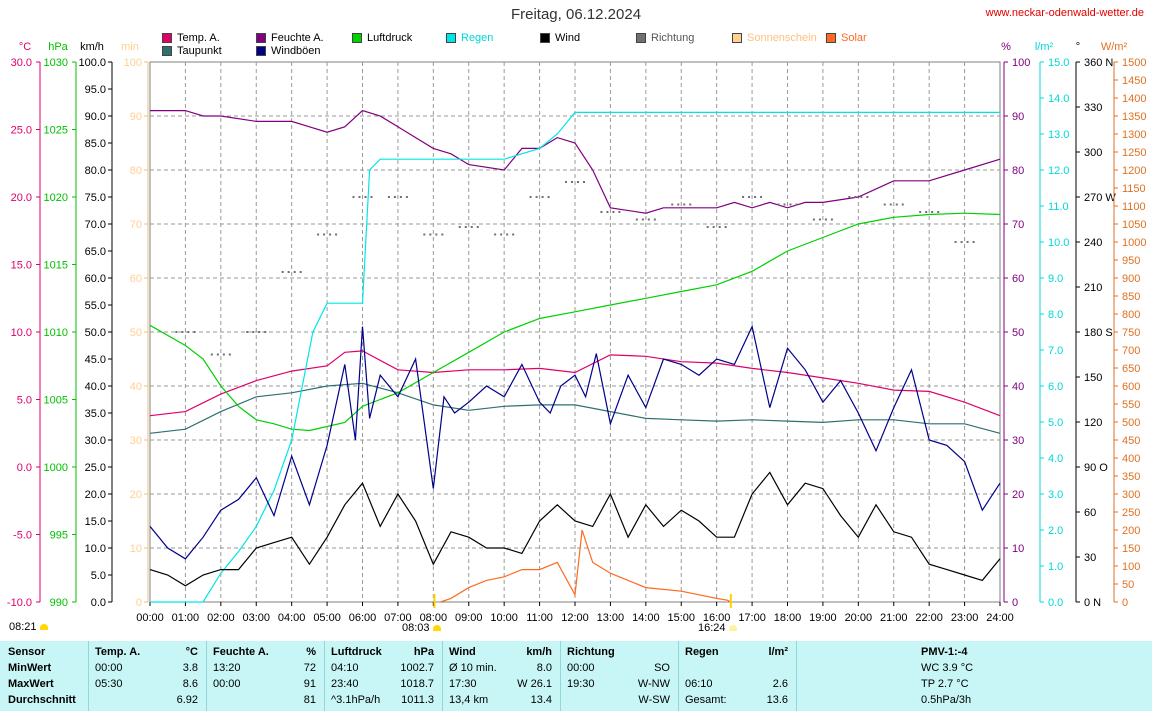 Image resolution: width=1152 pixels, height=711 pixels. What do you see at coordinates (95, 387) in the screenshot?
I see `wind-tick-label: 40.0` at bounding box center [95, 387].